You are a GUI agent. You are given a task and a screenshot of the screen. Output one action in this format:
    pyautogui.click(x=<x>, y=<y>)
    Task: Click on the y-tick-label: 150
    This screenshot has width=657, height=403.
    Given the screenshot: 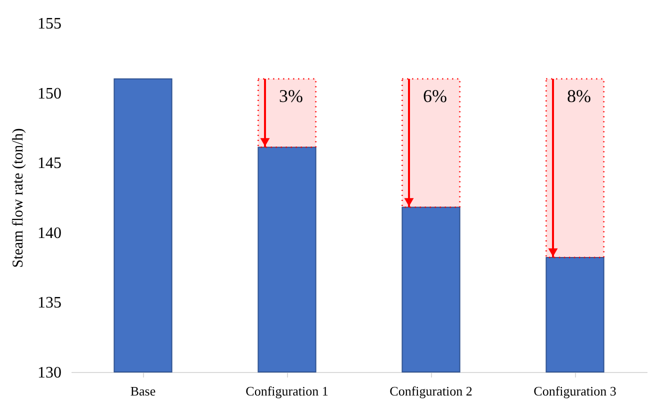 What is the action you would take?
    pyautogui.click(x=50, y=93)
    